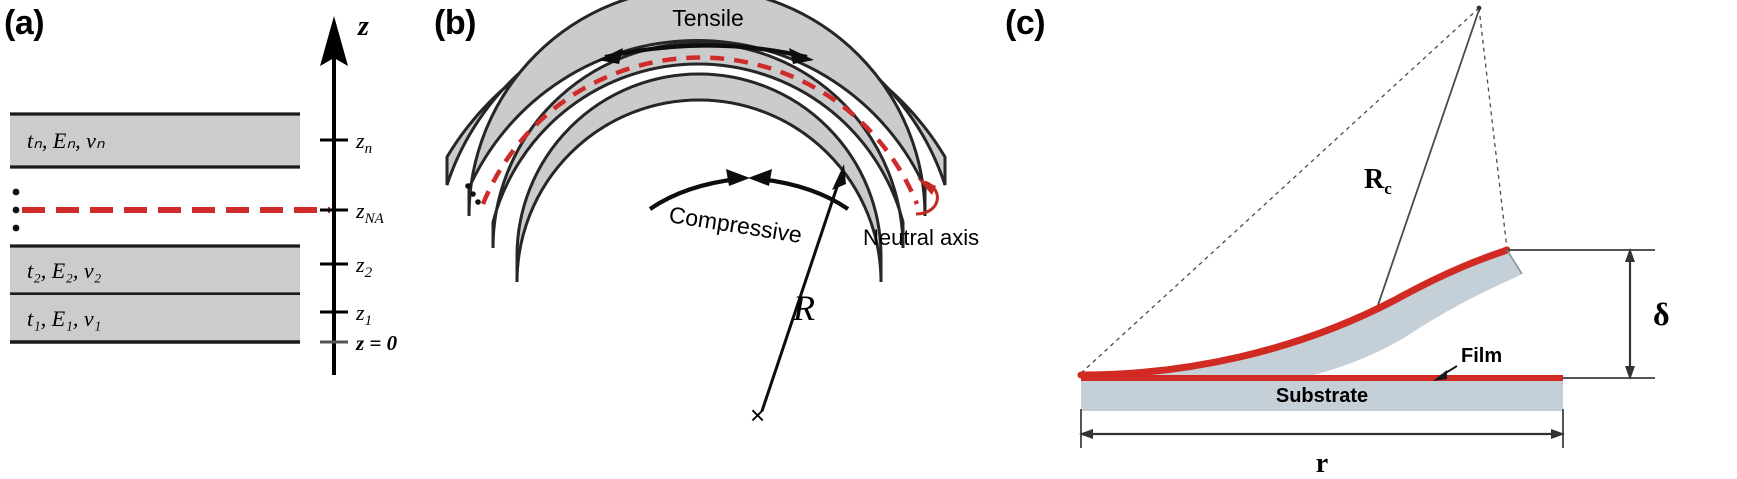  I want to click on substrate-label: Substrate, so click(1322, 396).